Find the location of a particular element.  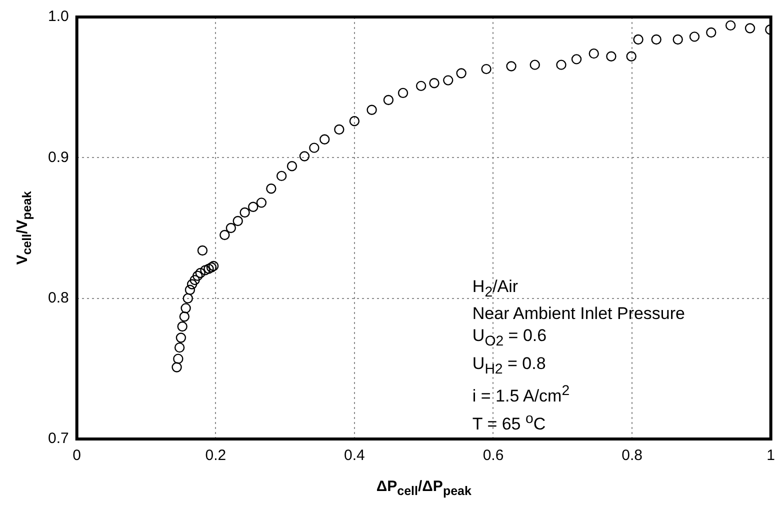

annotation: U$_{O2}$ = 0.6 is located at coordinates (510, 338).